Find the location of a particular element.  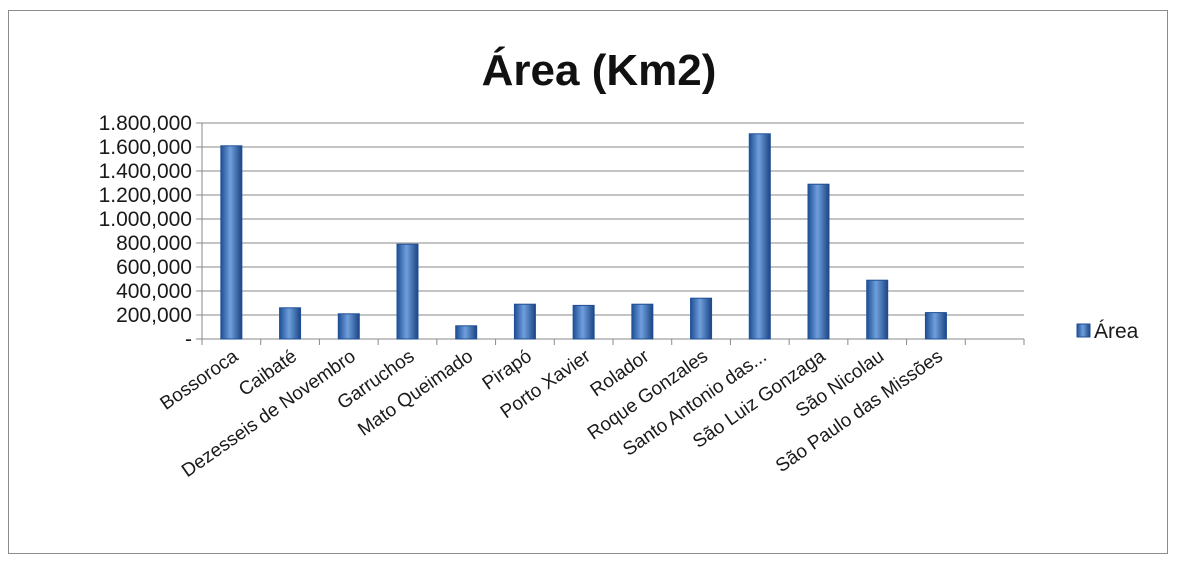

y-tick-label: 1.000,000 is located at coordinates (145, 219).